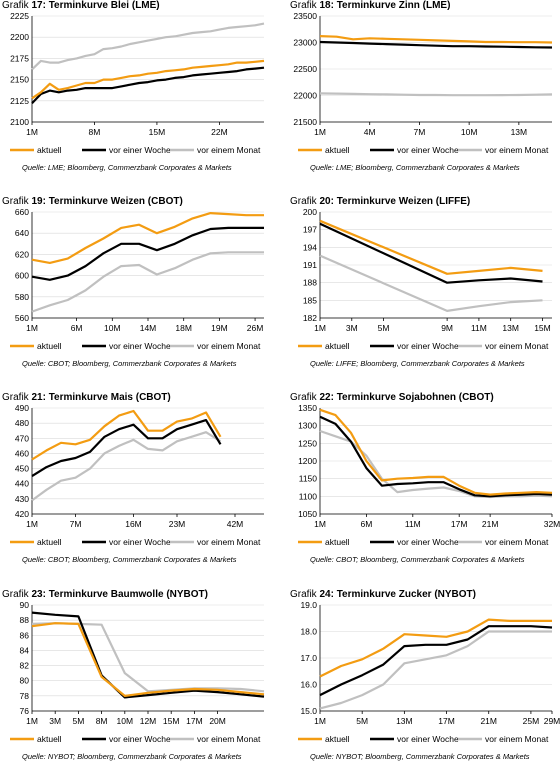  What do you see at coordinates (19, 80) in the screenshot?
I see `y-tick-label: 2150` at bounding box center [19, 80].